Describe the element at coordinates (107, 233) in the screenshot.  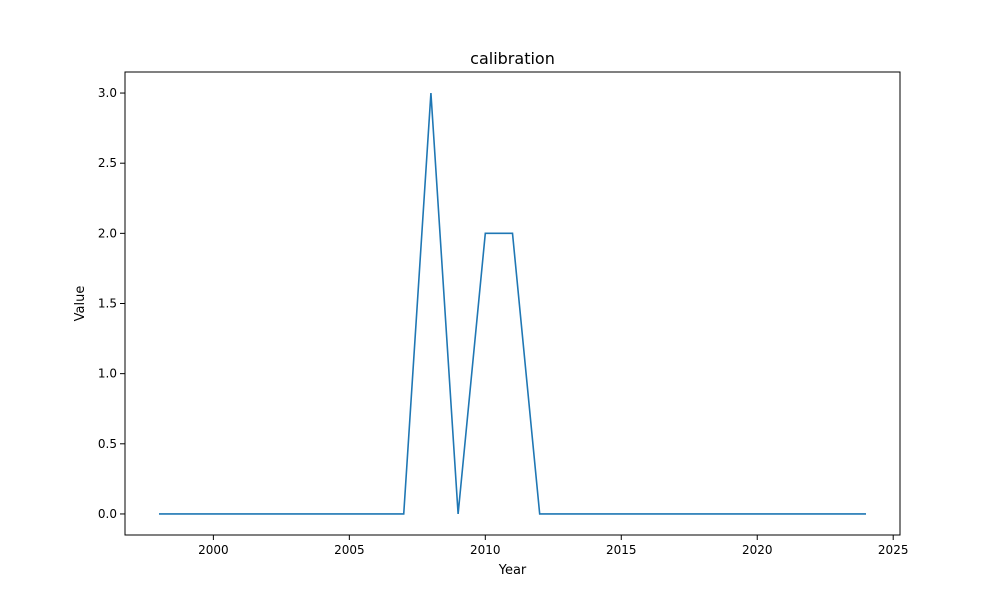
I see `y-tick-label: 2.0` at that location.